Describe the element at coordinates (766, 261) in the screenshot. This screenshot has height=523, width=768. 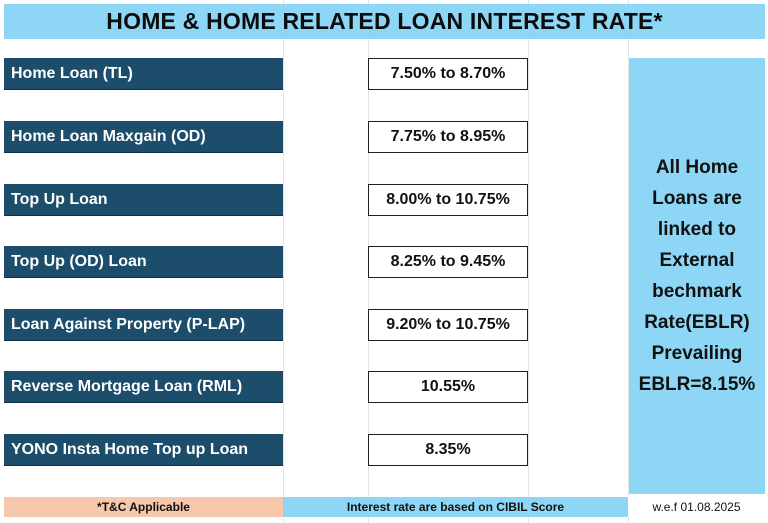
I see `right-edge` at that location.